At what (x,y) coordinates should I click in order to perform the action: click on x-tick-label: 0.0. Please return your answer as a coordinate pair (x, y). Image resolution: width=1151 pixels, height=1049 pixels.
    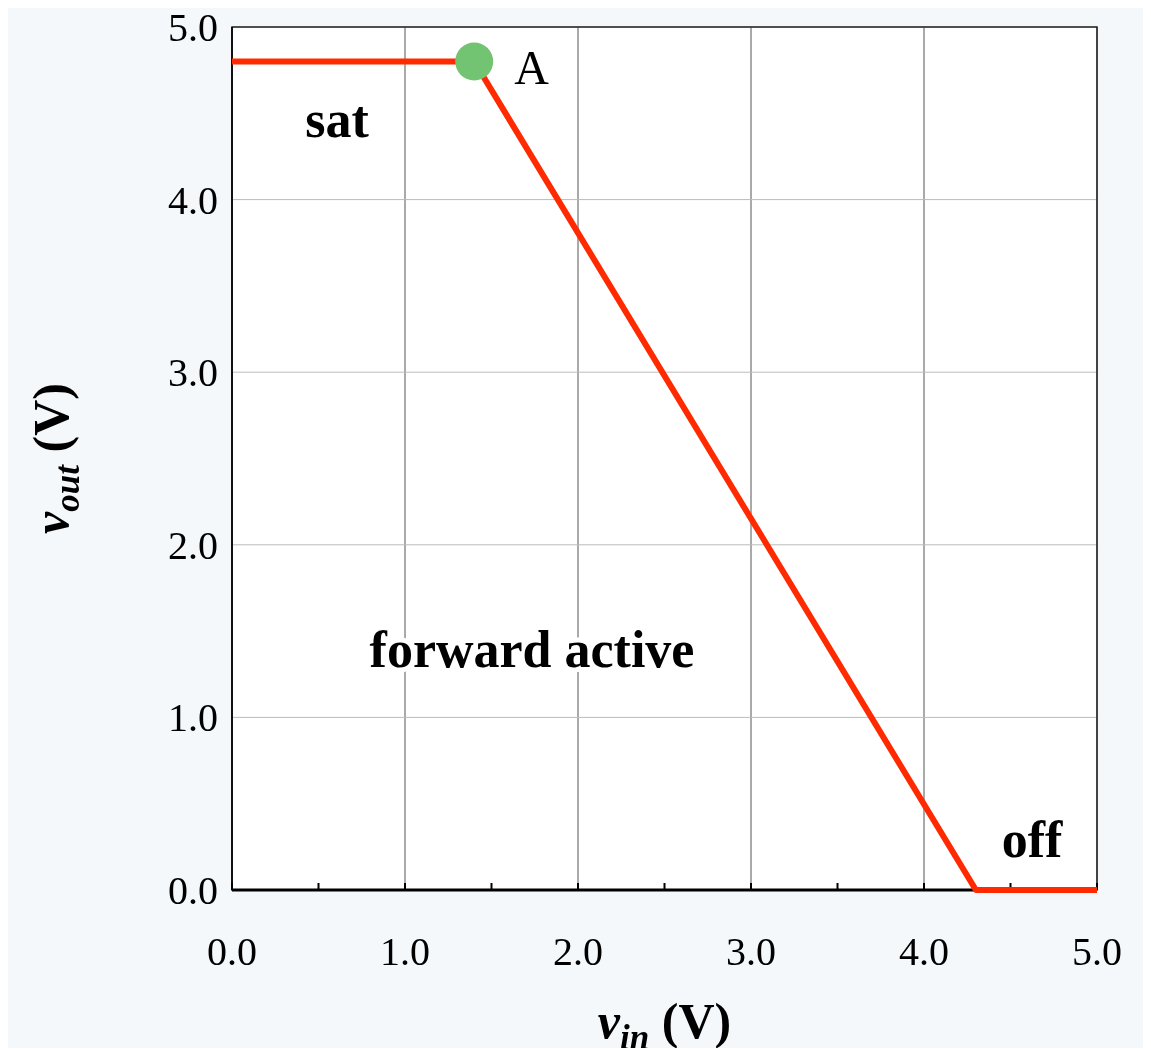
    Looking at the image, I should click on (232, 951).